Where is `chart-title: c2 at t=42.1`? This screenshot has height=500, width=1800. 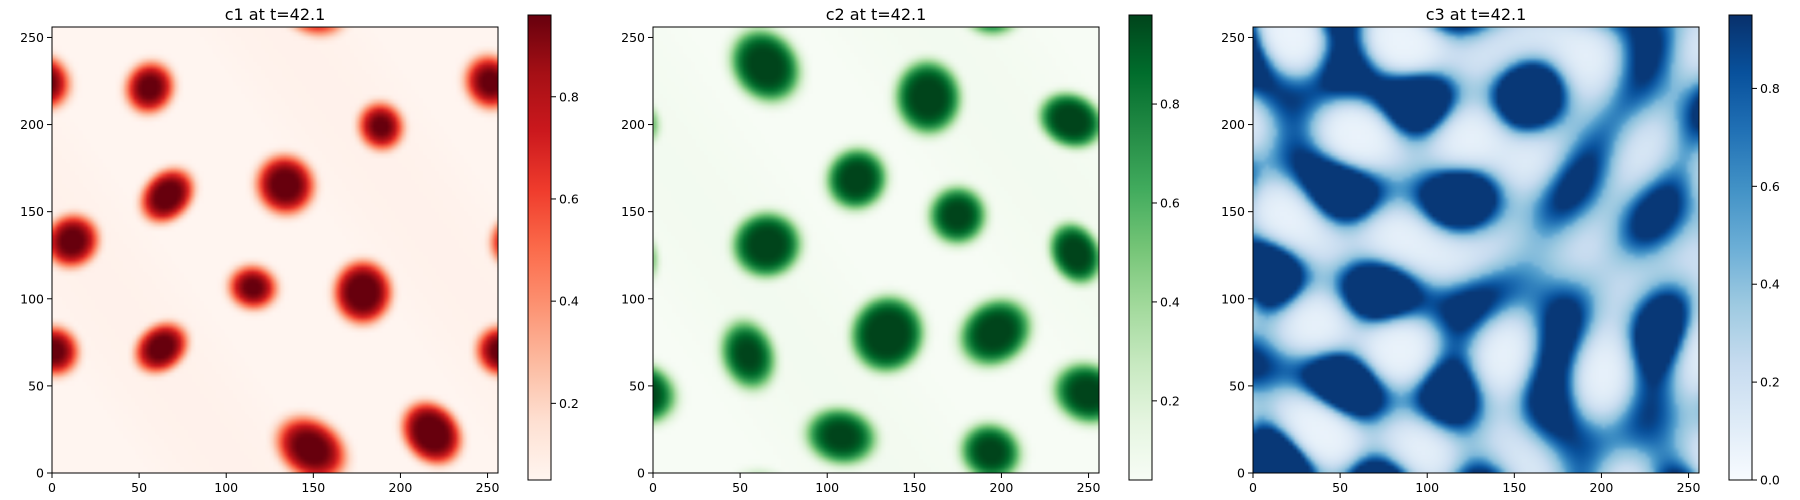 chart-title: c2 at t=42.1 is located at coordinates (876, 14).